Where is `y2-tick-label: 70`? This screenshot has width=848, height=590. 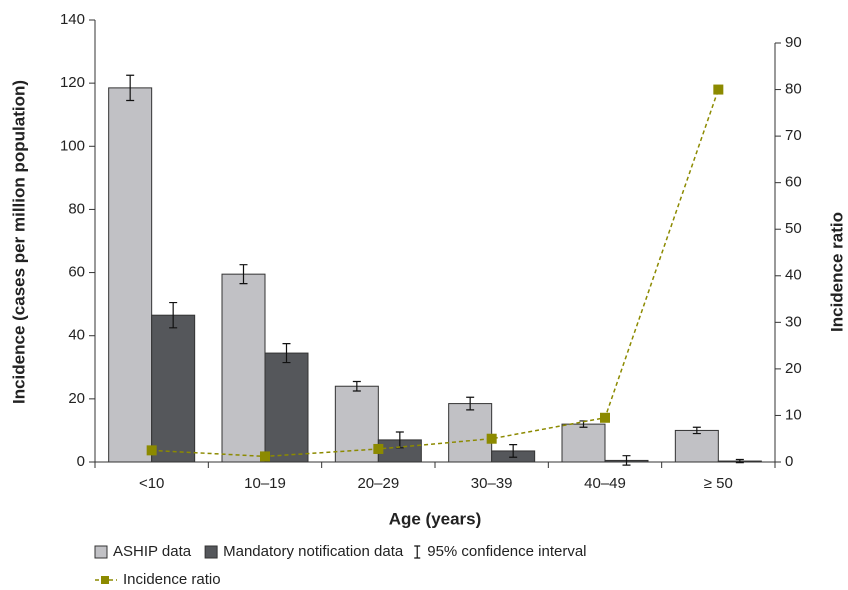 y2-tick-label: 70 is located at coordinates (793, 135).